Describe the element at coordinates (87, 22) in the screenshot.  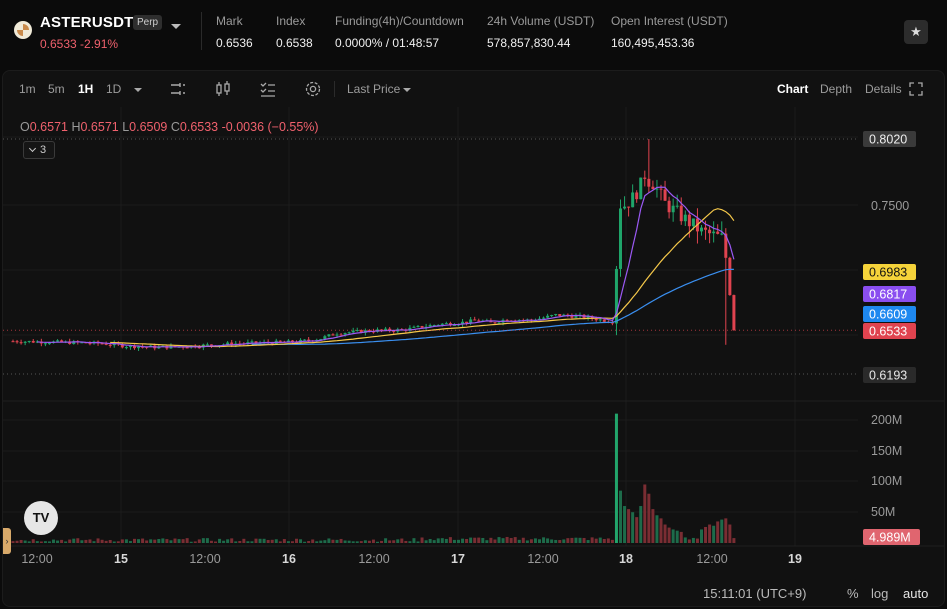
I see `symbol-name: ASTERUSDT` at that location.